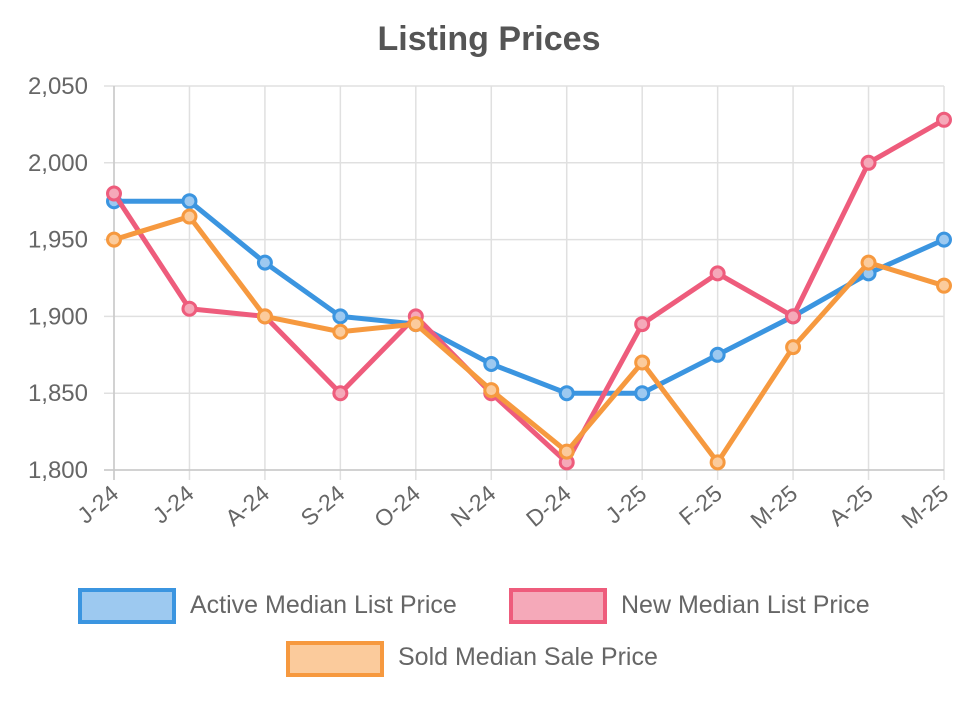 The image size is (978, 704). What do you see at coordinates (548, 506) in the screenshot?
I see `x-tick-label: D-24` at bounding box center [548, 506].